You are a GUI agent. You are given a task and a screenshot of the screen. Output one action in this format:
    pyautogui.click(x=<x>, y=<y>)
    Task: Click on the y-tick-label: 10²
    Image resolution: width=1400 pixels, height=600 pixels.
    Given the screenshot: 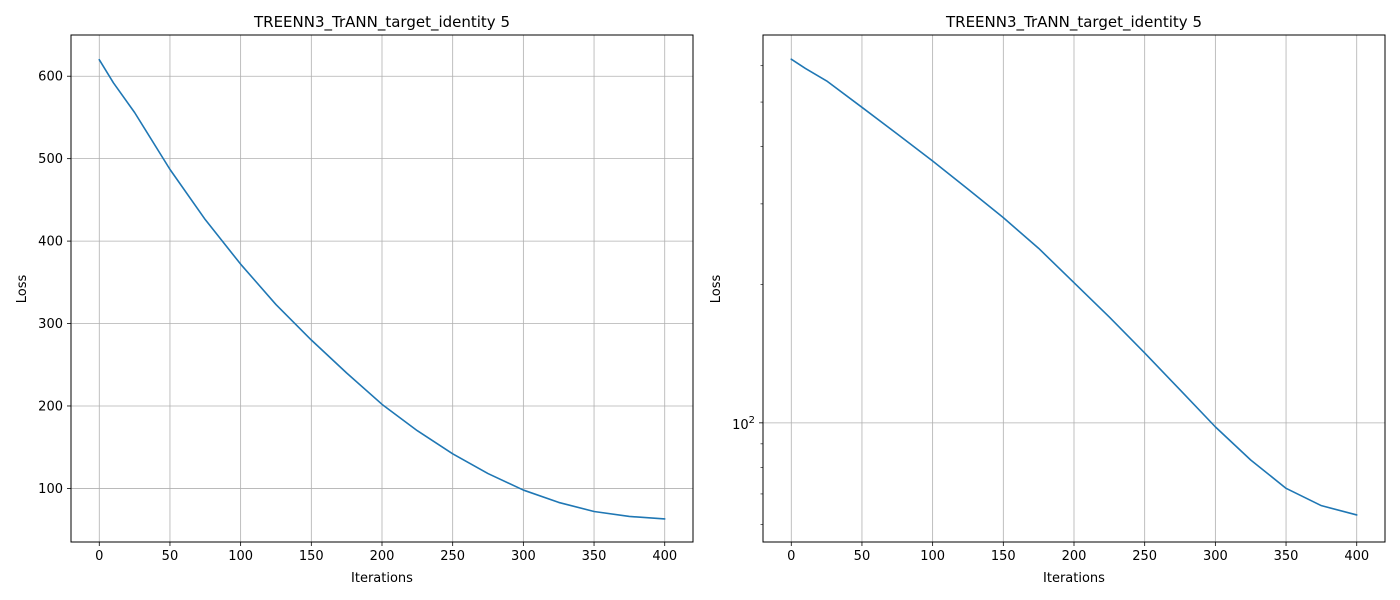 What is the action you would take?
    pyautogui.click(x=743, y=424)
    